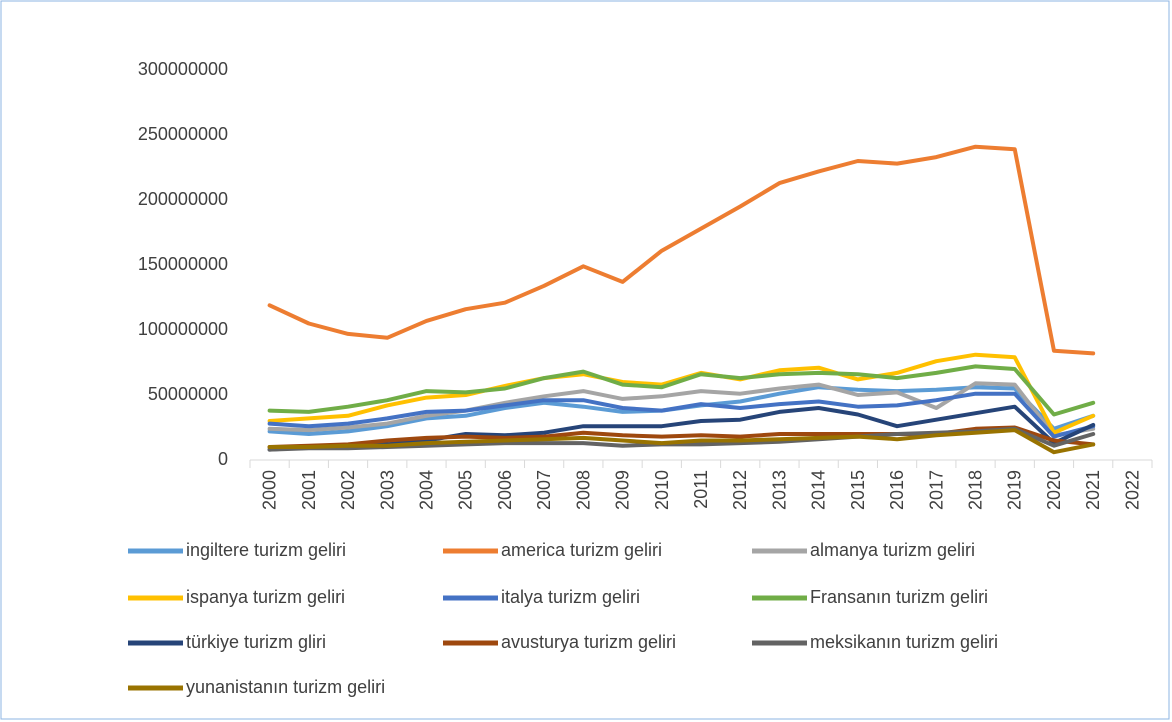 This screenshot has width=1172, height=722. What do you see at coordinates (183, 264) in the screenshot?
I see `y-tick-label: 150000000` at bounding box center [183, 264].